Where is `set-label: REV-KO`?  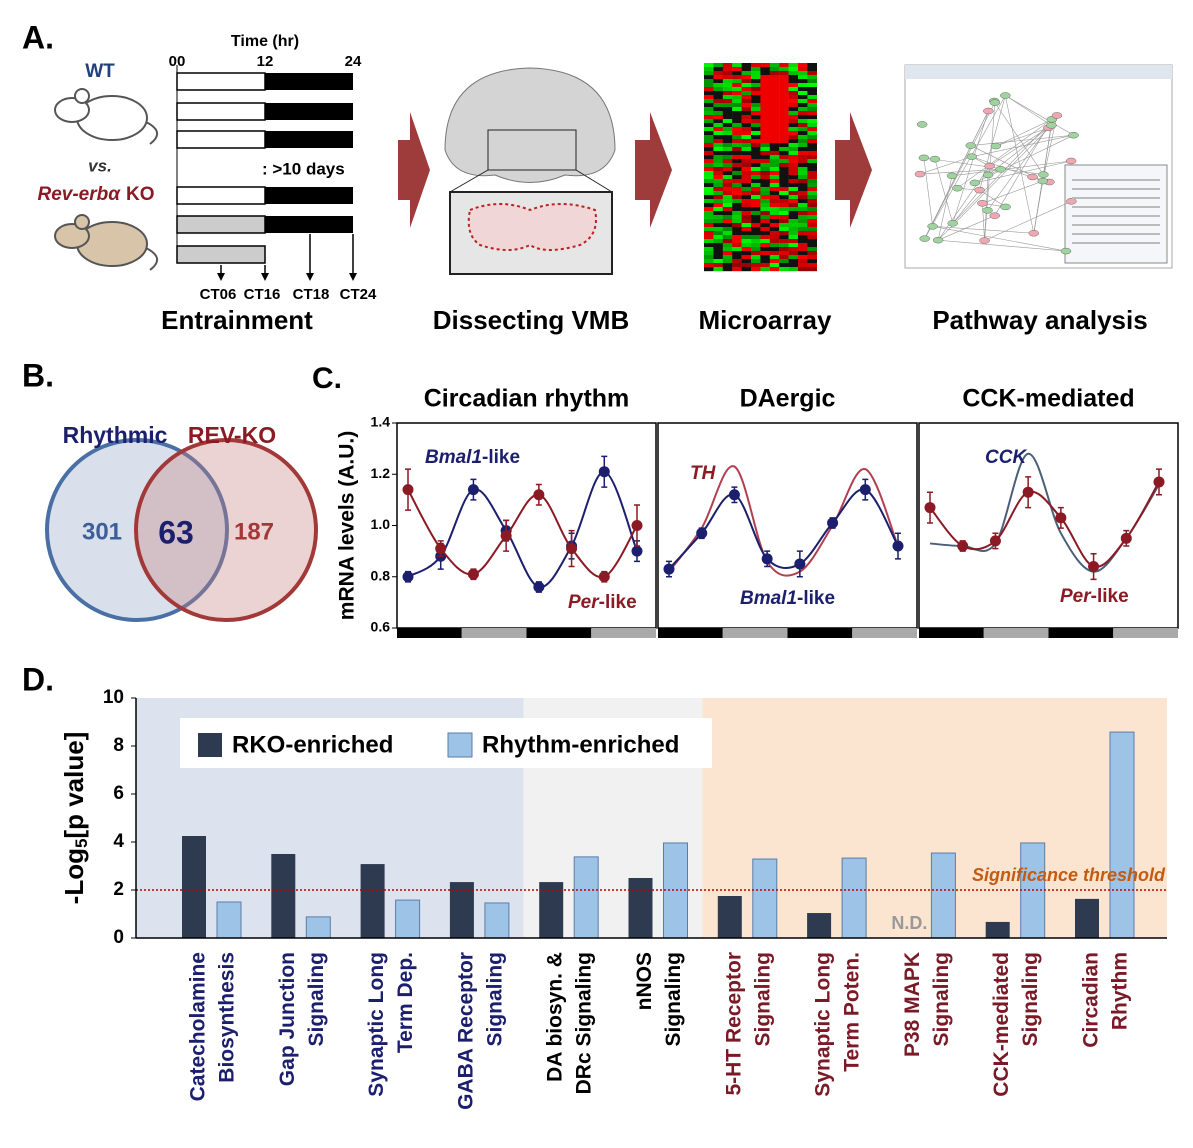
set-label: REV-KO is located at coordinates (232, 435).